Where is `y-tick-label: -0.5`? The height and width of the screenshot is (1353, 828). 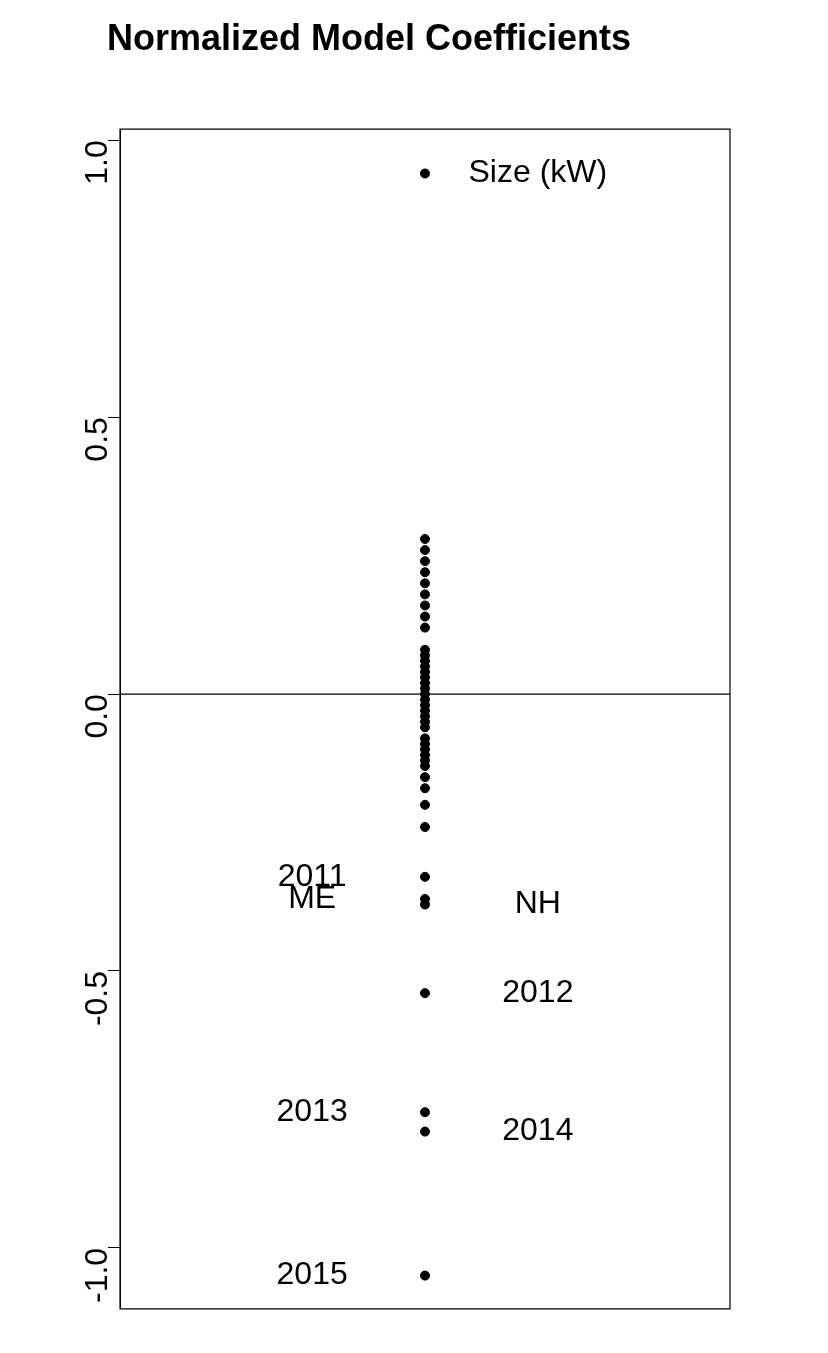
y-tick-label: -0.5 is located at coordinates (95, 998).